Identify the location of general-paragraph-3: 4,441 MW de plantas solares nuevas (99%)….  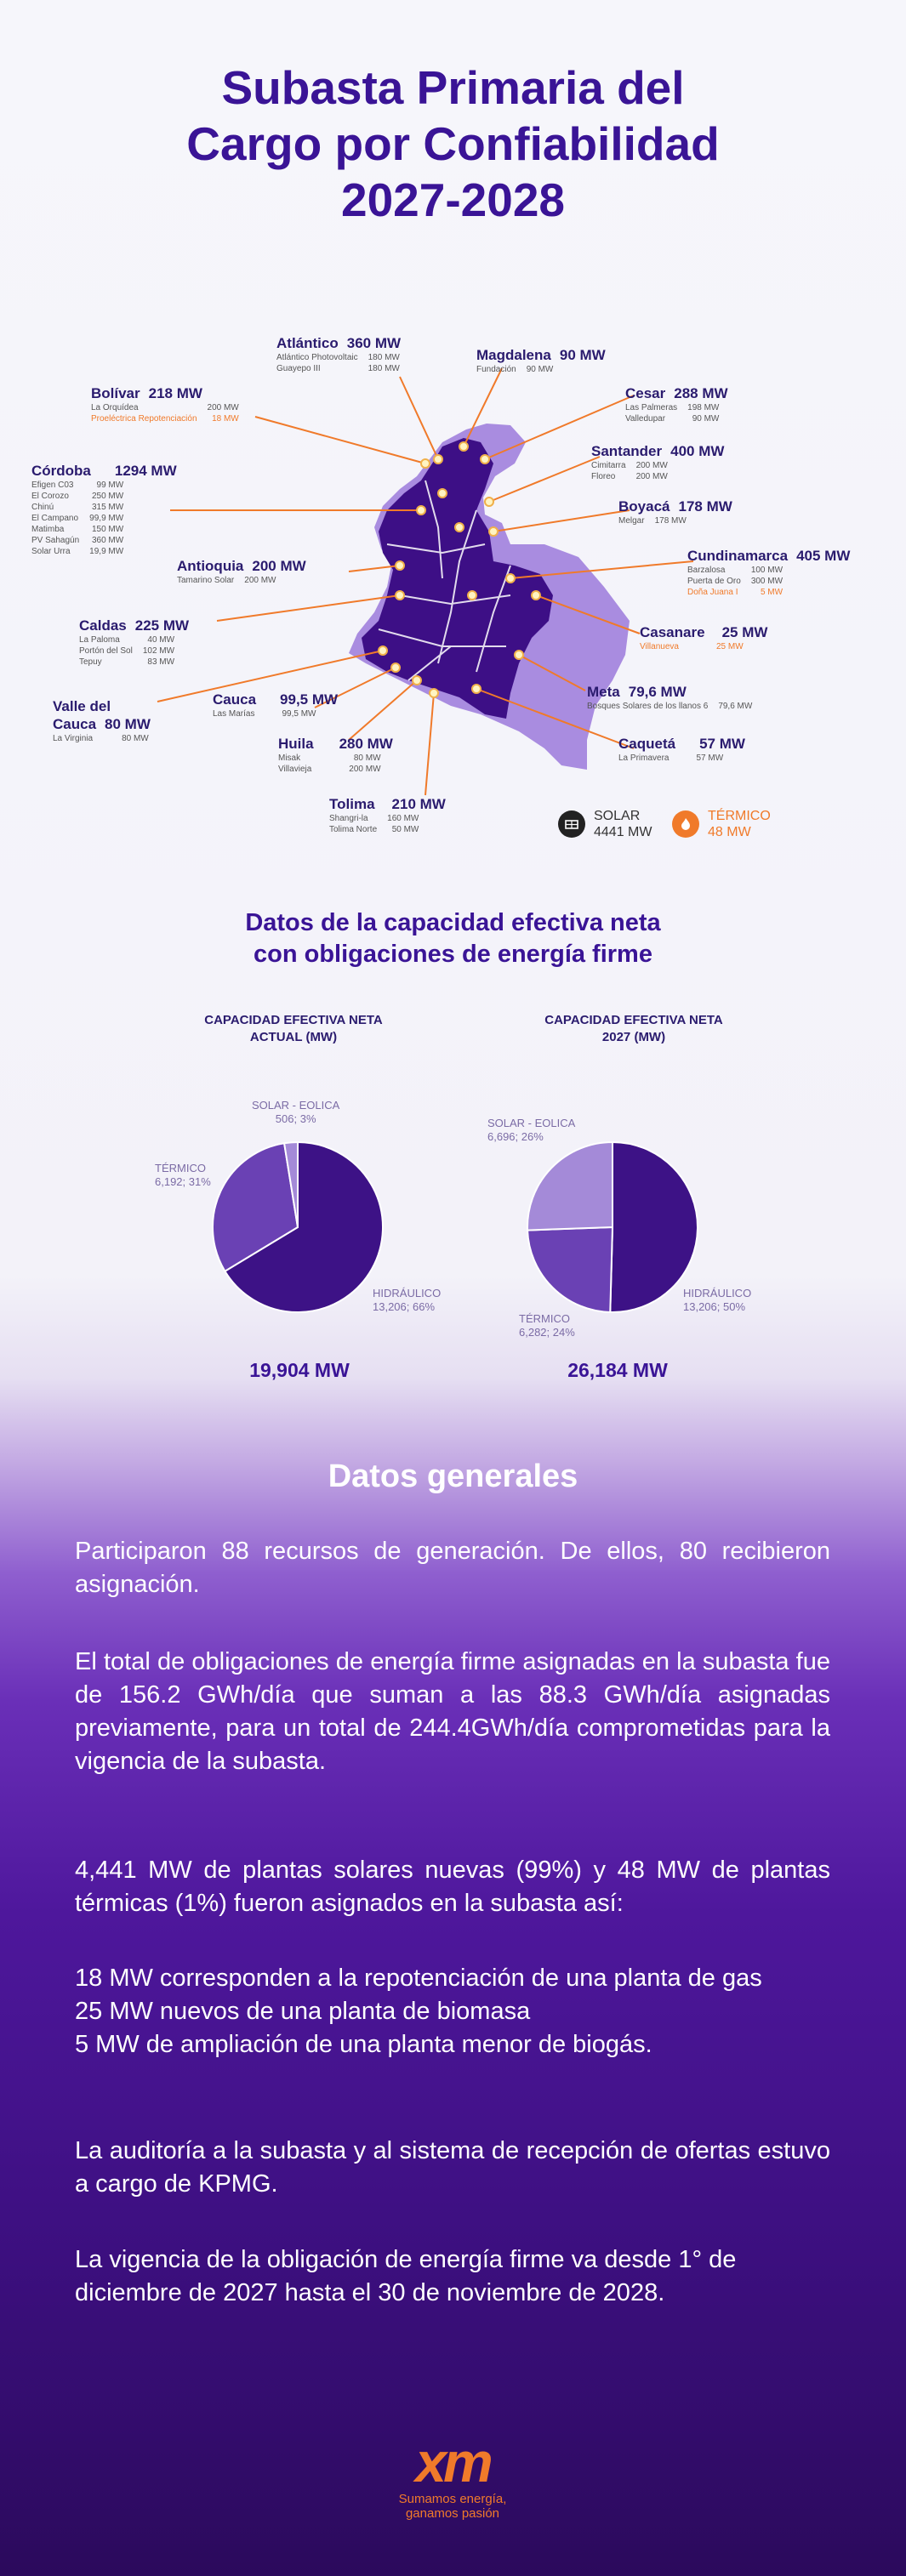
(452, 1887).